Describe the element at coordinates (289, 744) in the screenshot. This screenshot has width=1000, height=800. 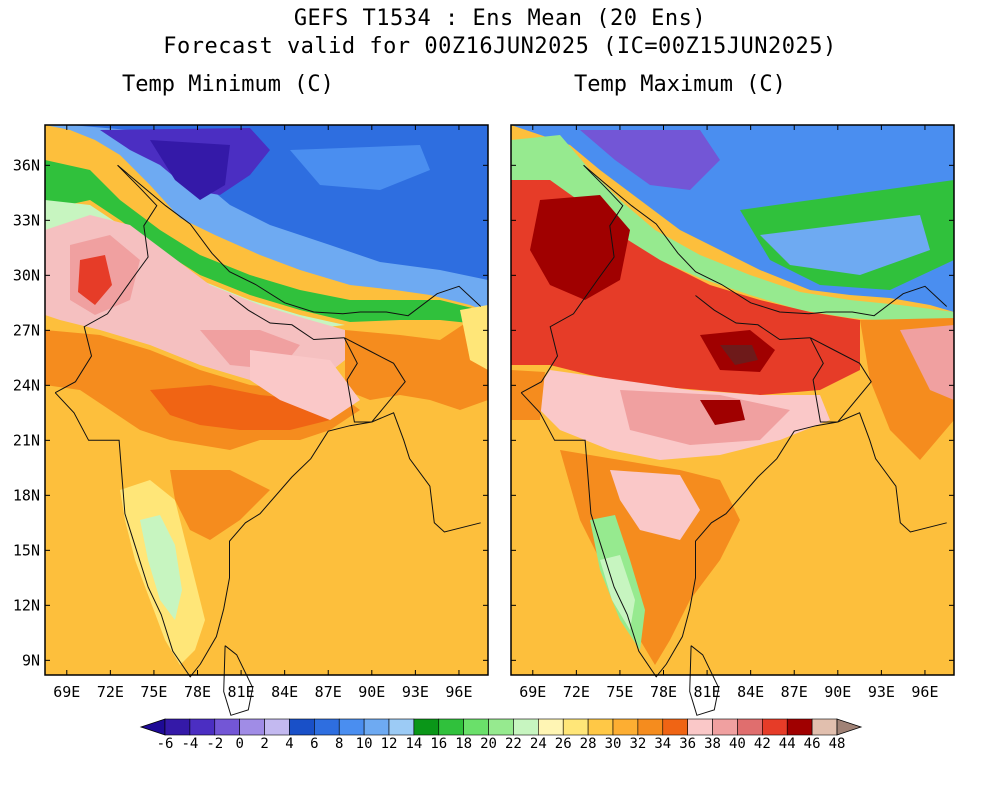
I see `colorbar-label: 4` at that location.